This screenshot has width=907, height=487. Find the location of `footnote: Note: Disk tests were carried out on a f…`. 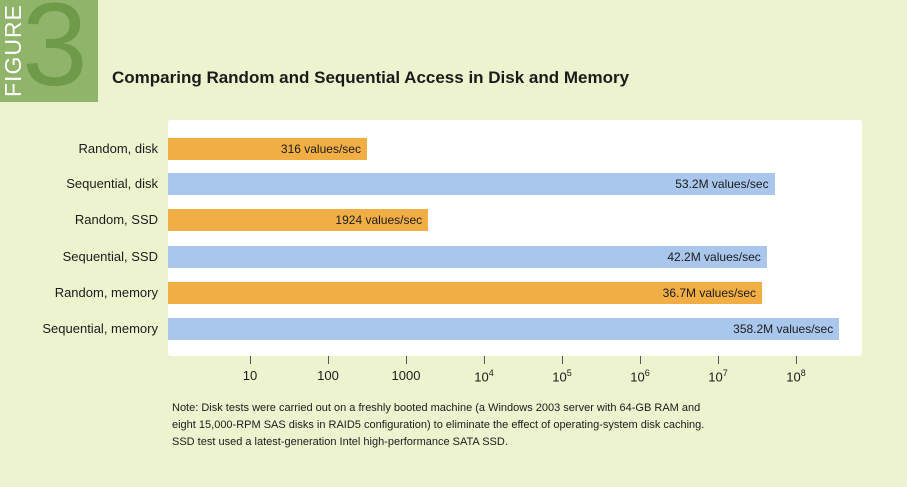

footnote: Note: Disk tests were carried out on a f… is located at coordinates (517, 425).